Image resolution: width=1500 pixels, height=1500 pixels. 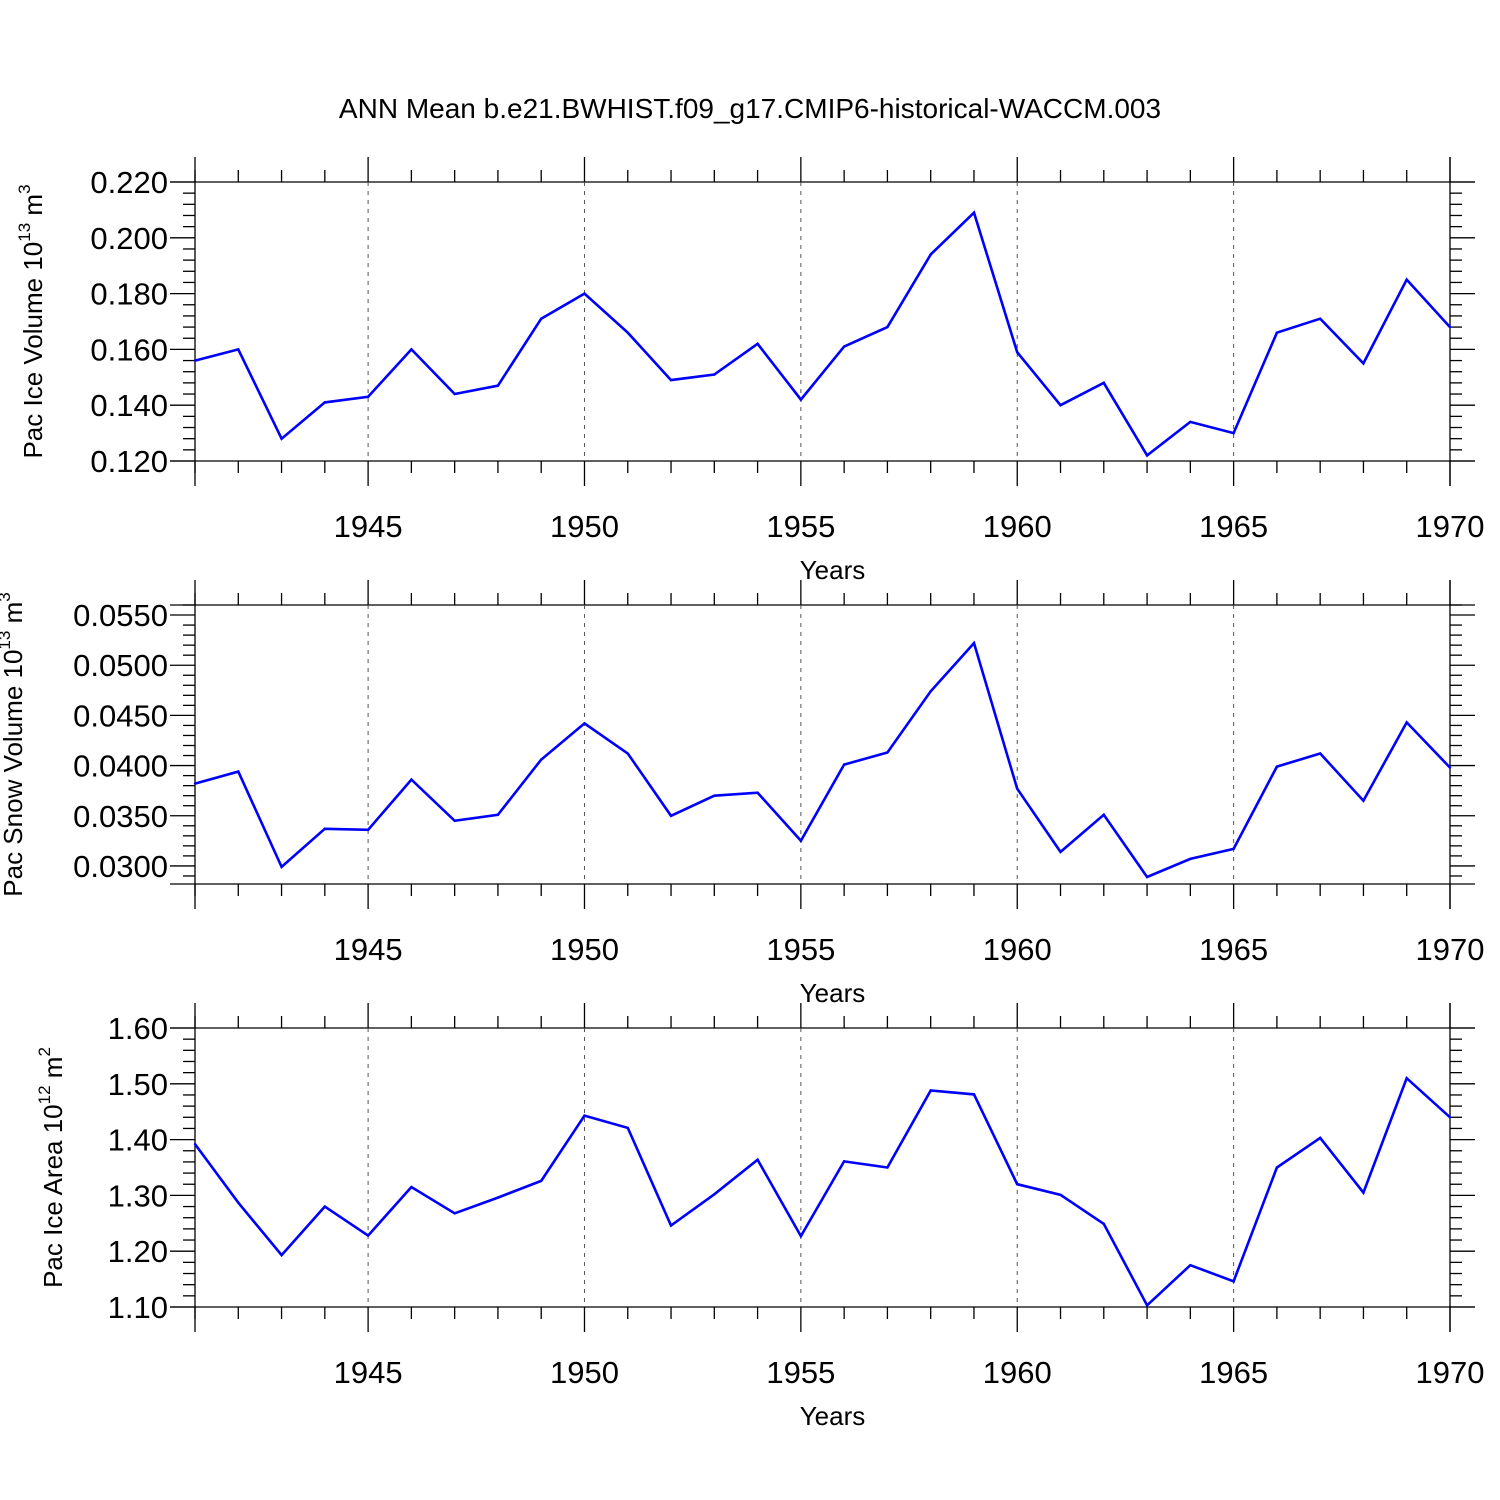 I want to click on y-axis-label-text: Pac Snow Volume 10, so click(x=14, y=773).